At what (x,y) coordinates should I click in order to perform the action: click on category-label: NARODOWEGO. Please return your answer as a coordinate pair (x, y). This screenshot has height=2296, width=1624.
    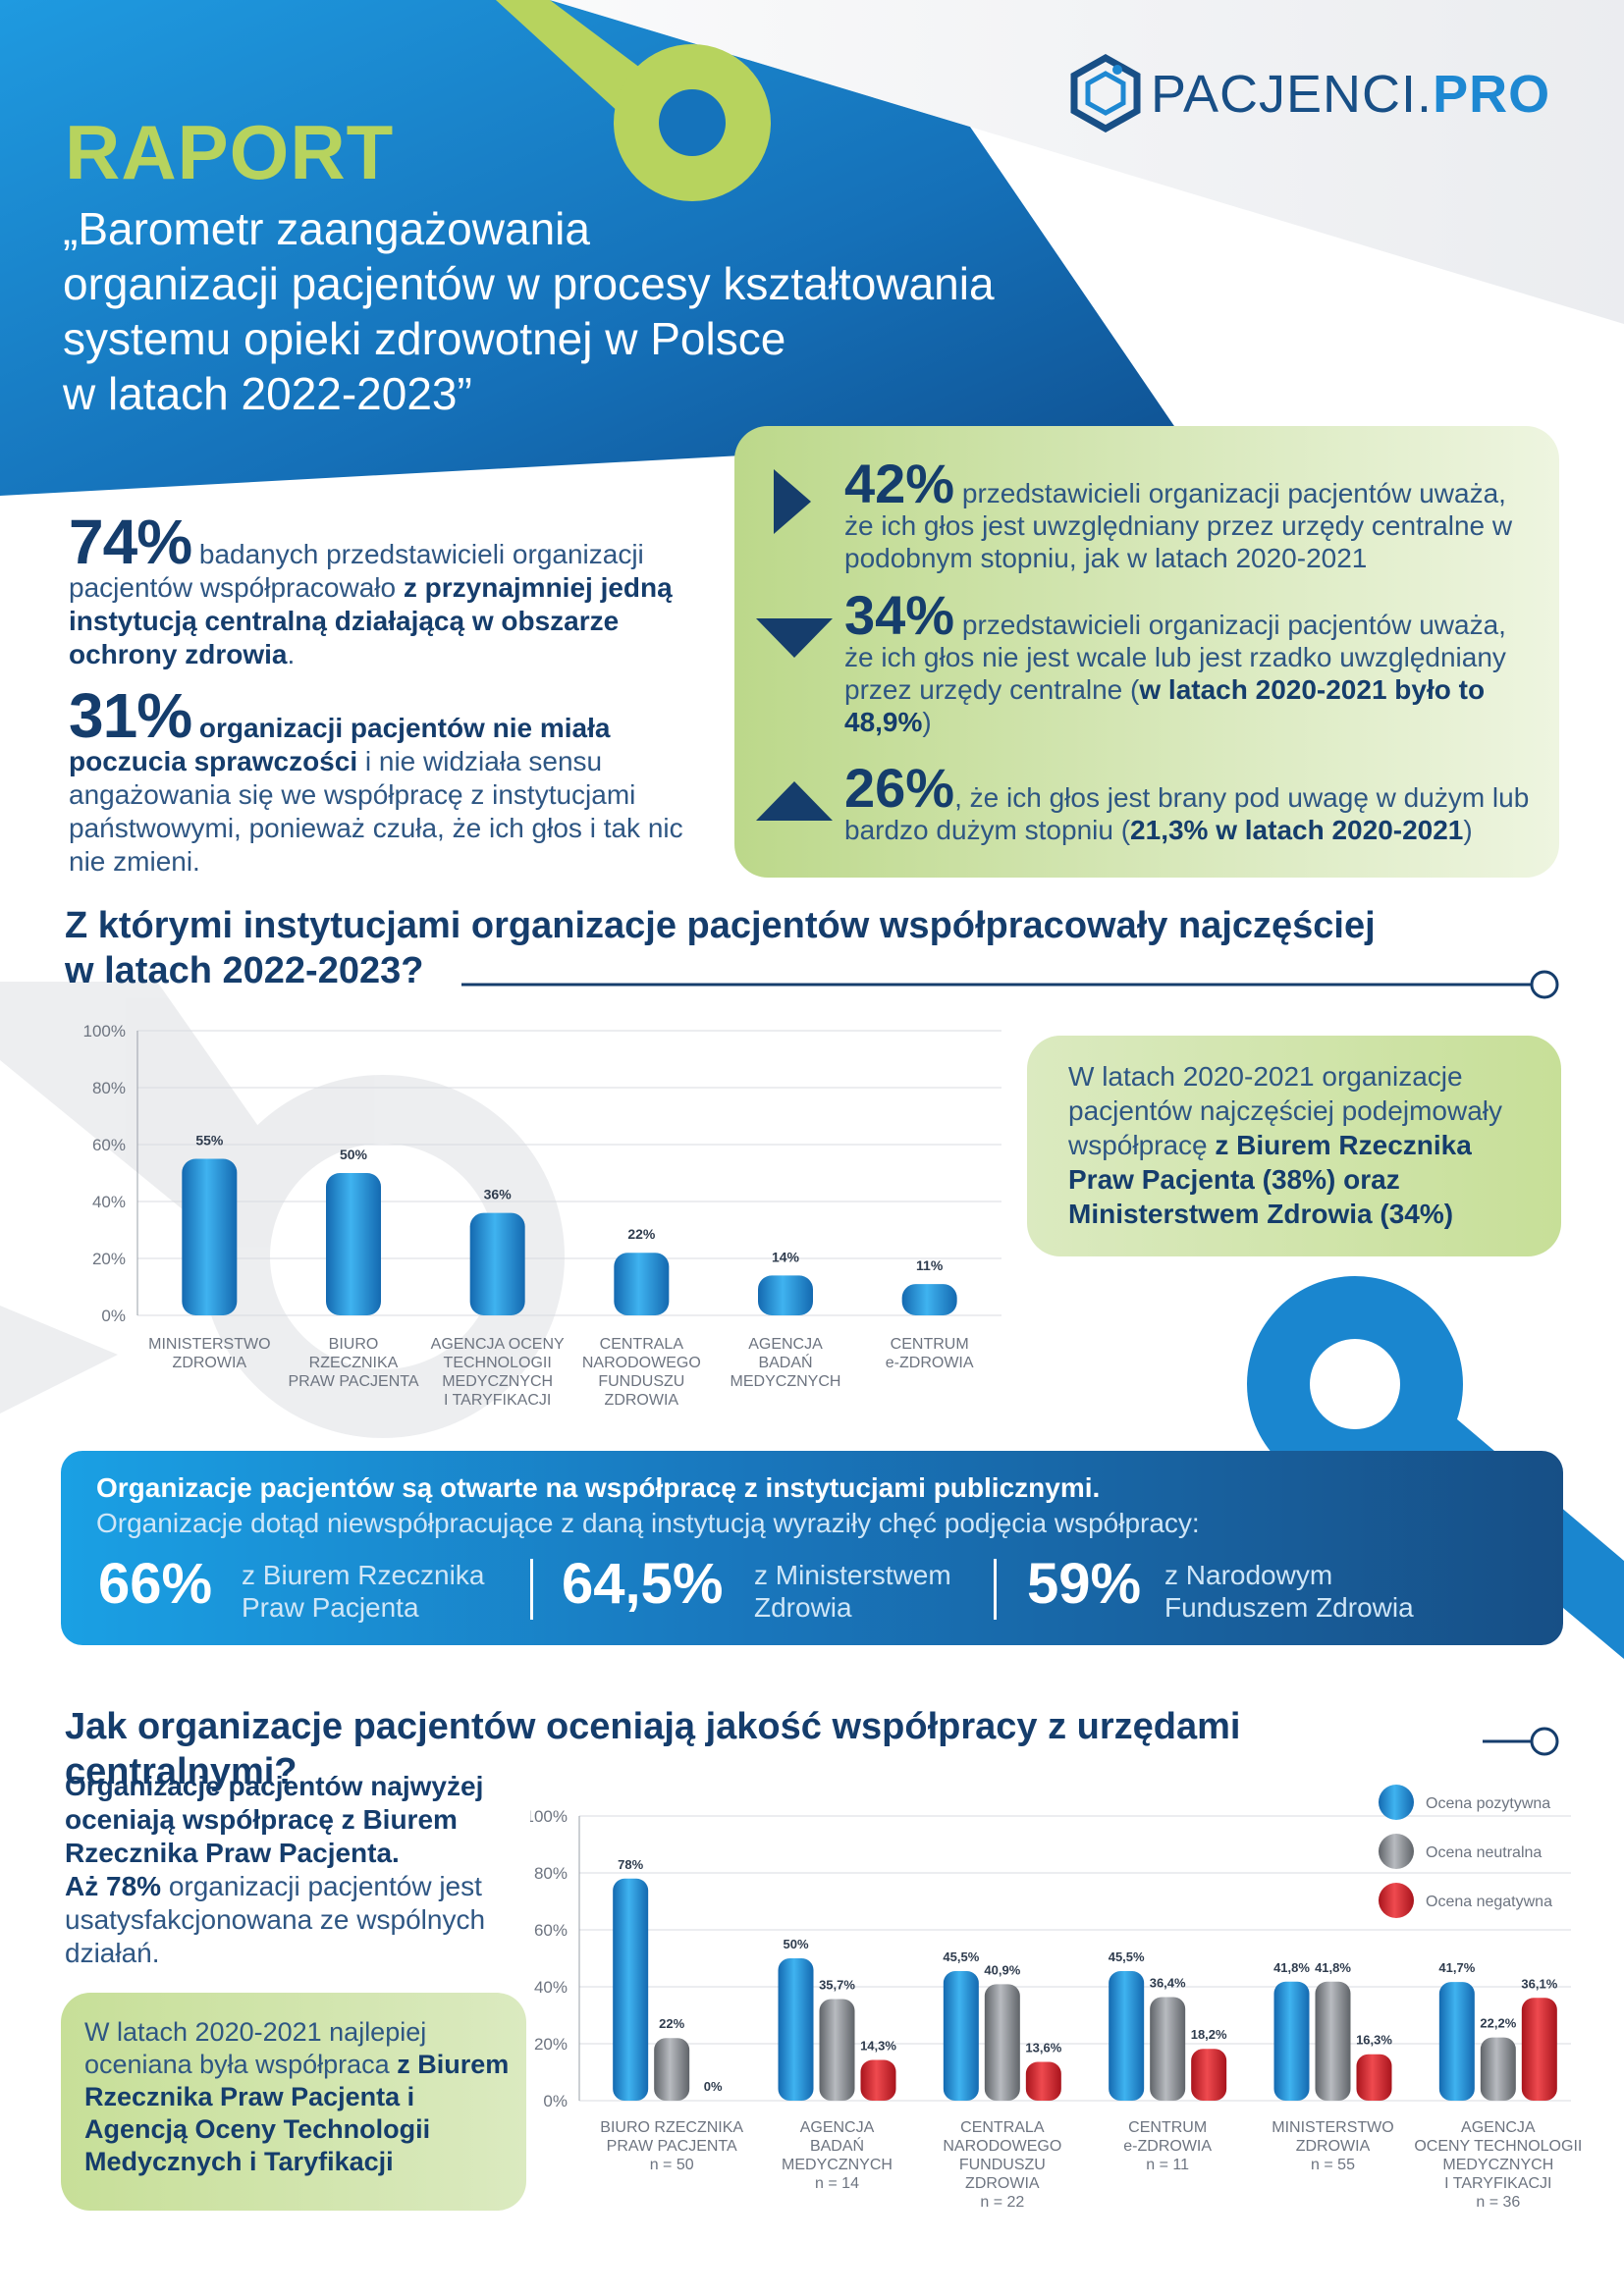
    Looking at the image, I should click on (641, 1363).